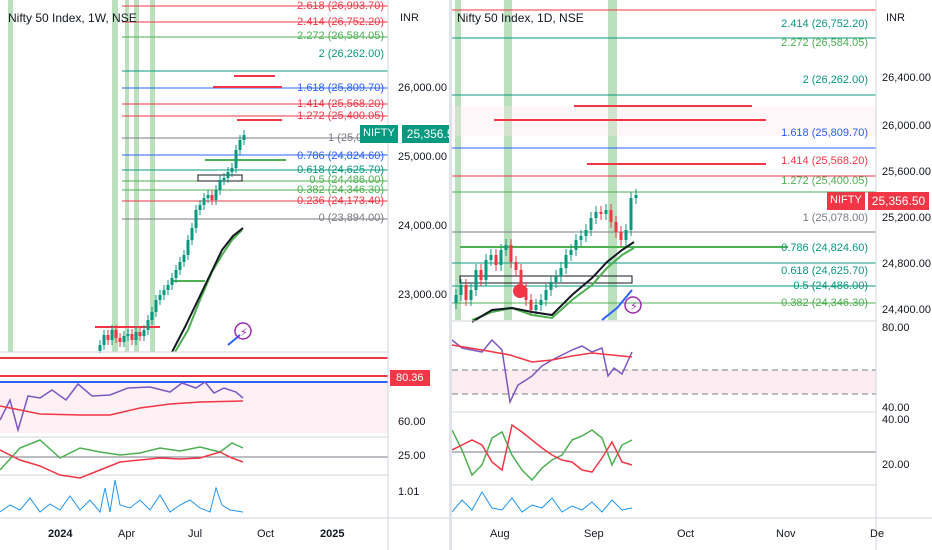  What do you see at coordinates (824, 181) in the screenshot?
I see `fib-label: 1.272 (25,400.05)` at bounding box center [824, 181].